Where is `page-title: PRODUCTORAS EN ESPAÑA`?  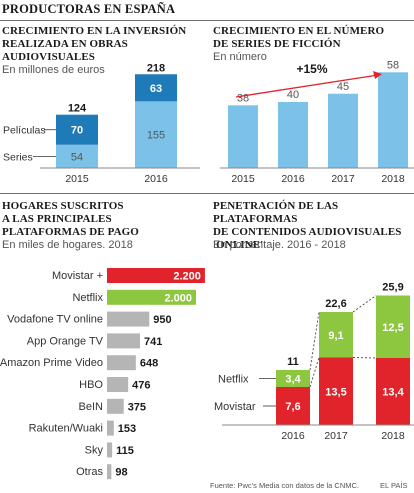
page-title: PRODUCTORAS EN ESPAÑA is located at coordinates (89, 9).